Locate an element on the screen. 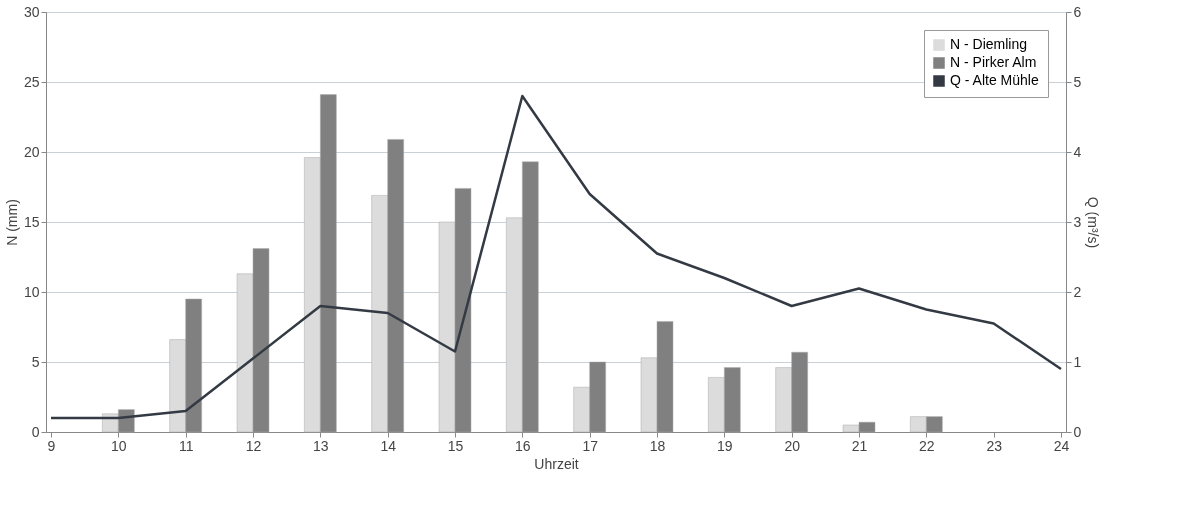  x-tick-label: 22 is located at coordinates (927, 445).